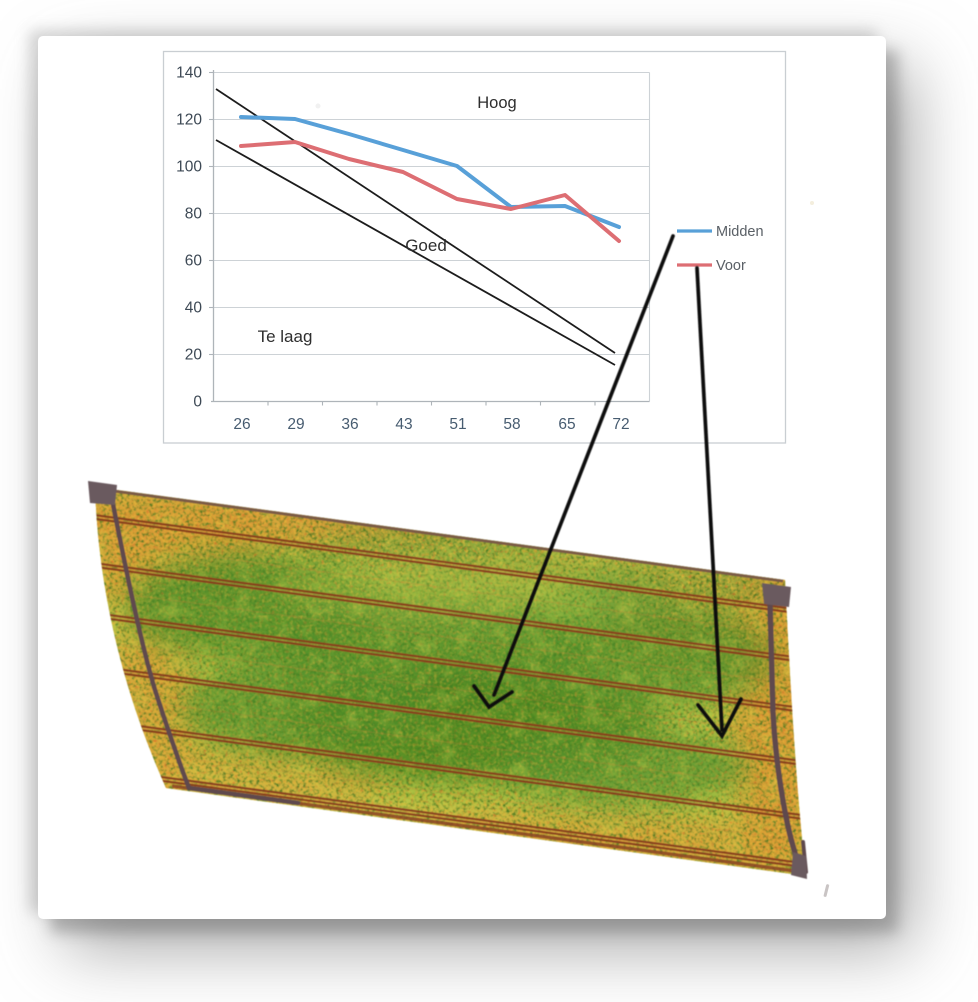 The height and width of the screenshot is (1002, 978). I want to click on svg-text: 100, so click(189, 167).